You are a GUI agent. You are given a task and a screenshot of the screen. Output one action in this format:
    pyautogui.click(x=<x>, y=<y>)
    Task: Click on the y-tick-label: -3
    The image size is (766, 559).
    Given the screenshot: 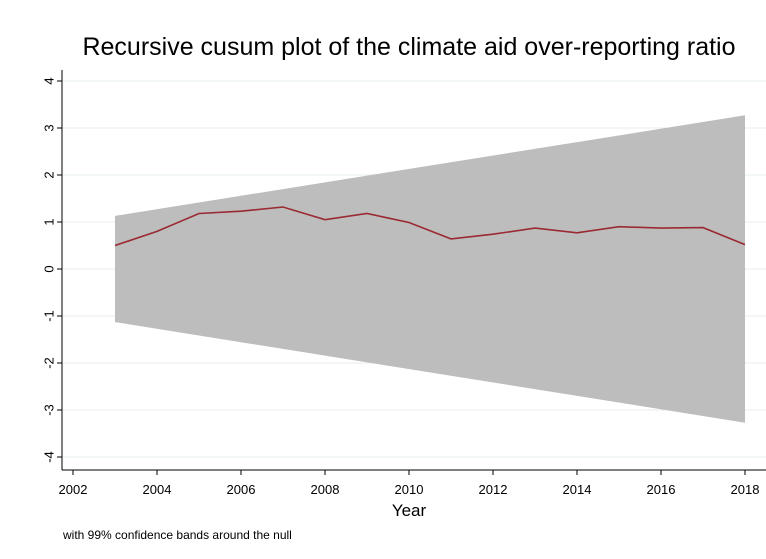 What is the action you would take?
    pyautogui.click(x=49, y=410)
    